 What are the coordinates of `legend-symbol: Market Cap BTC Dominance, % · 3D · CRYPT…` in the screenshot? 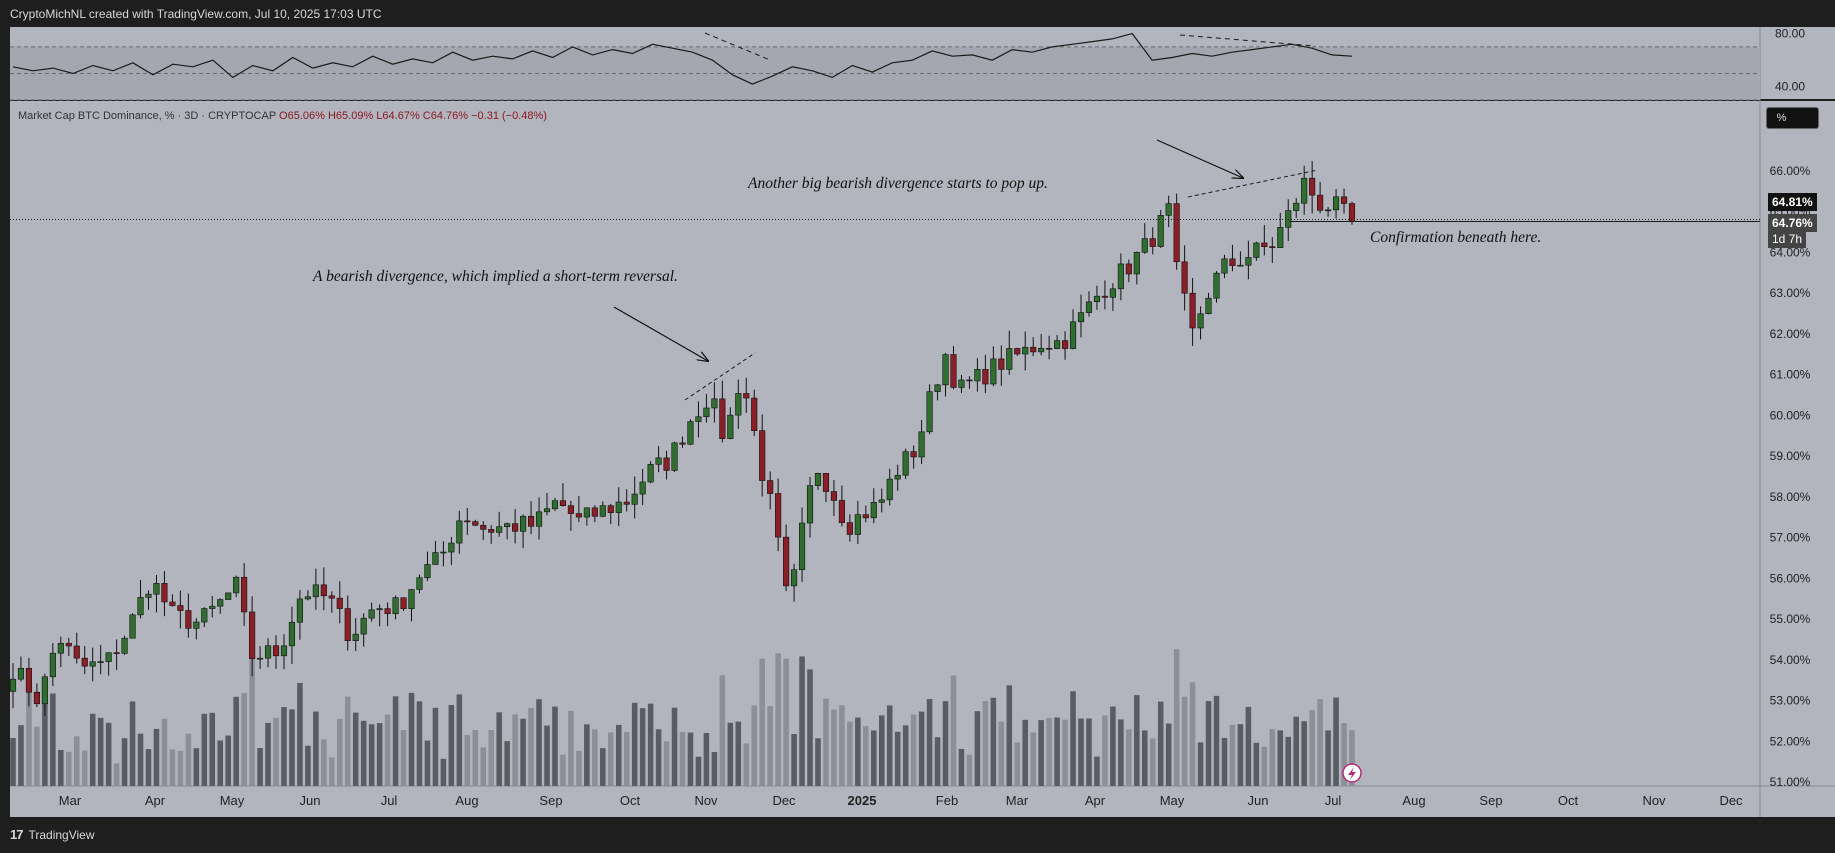 It's located at (147, 116).